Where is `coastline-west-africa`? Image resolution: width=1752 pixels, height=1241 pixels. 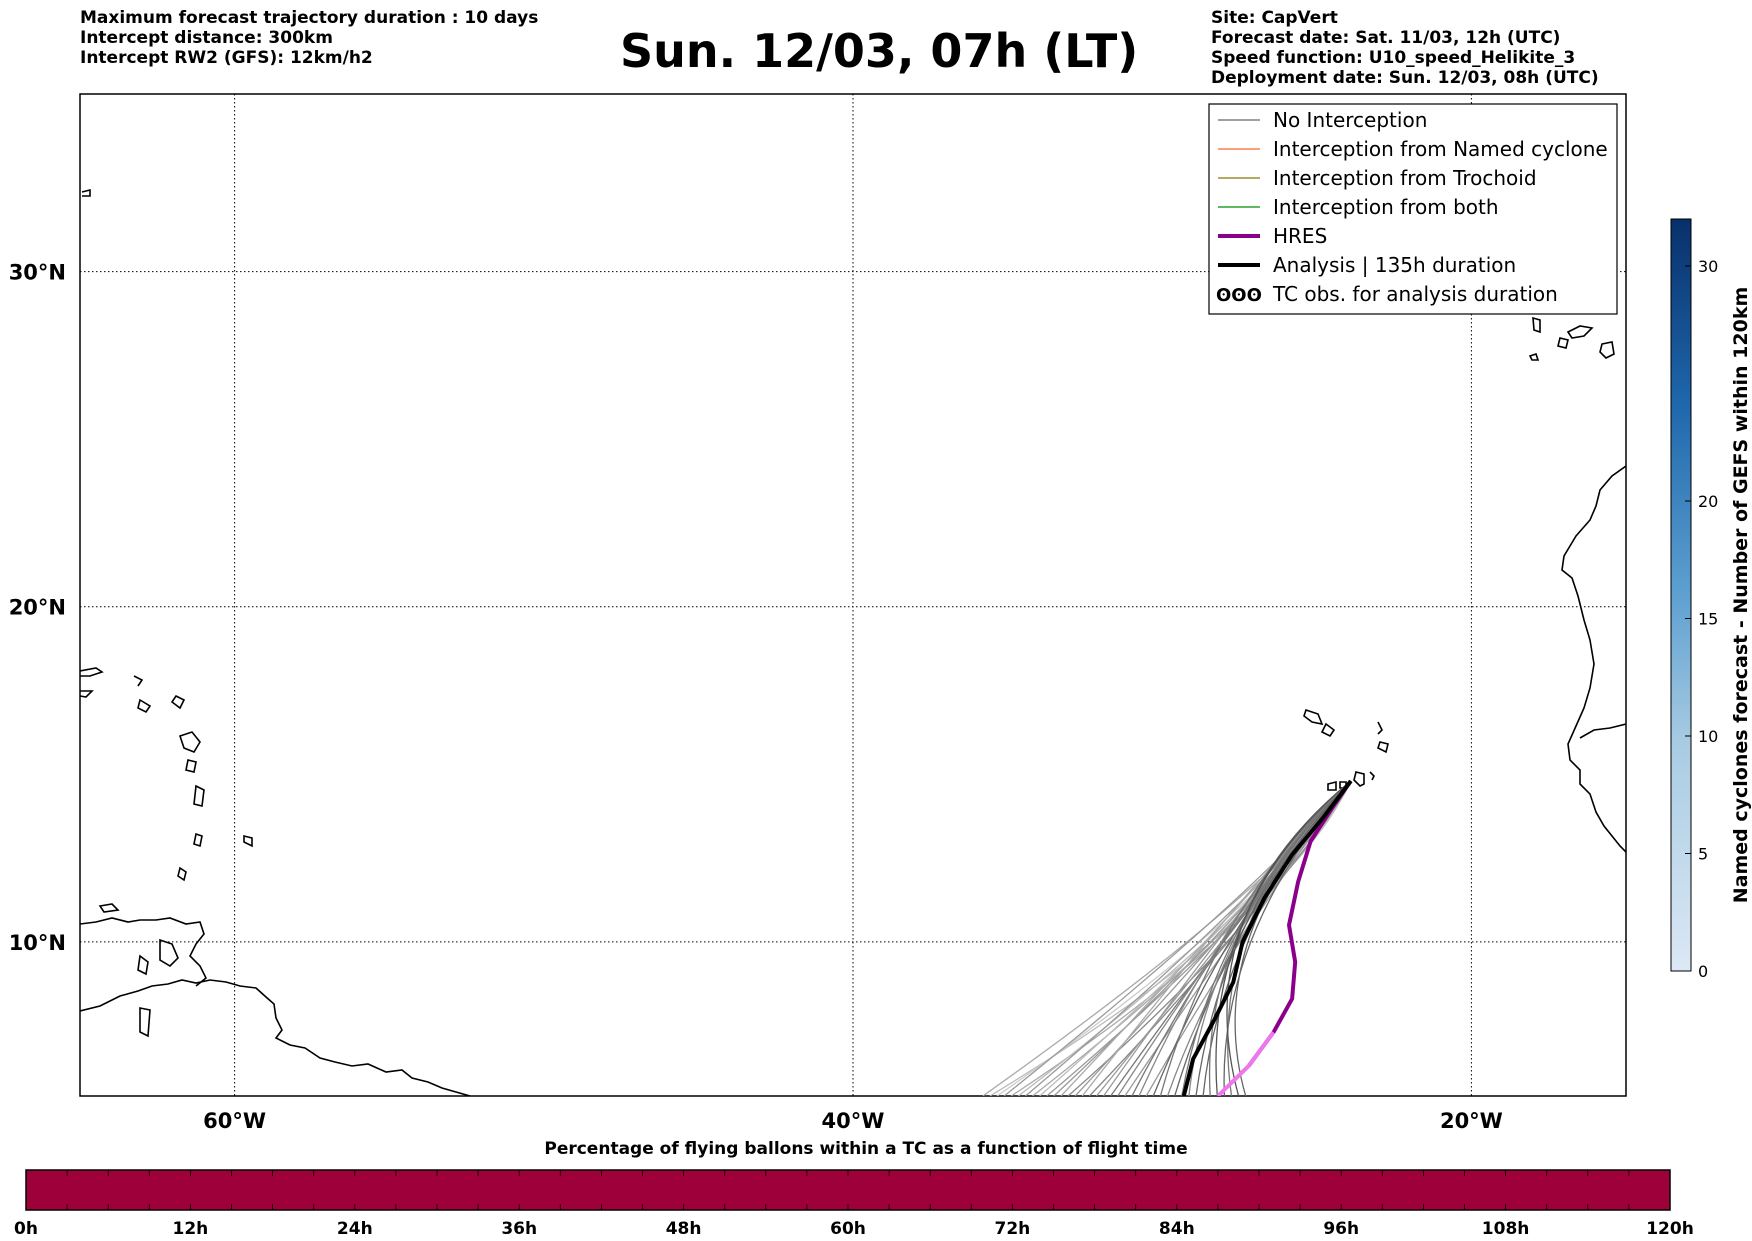 coastline-west-africa is located at coordinates (1593, 659).